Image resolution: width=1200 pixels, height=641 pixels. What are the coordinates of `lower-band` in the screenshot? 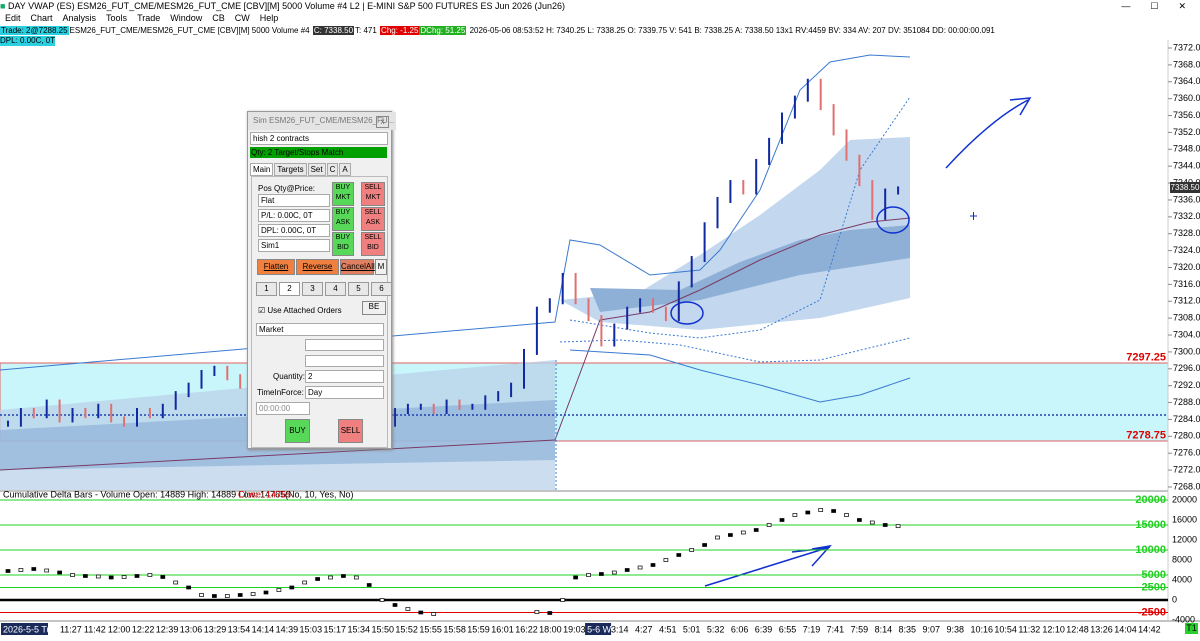 It's located at (740, 376).